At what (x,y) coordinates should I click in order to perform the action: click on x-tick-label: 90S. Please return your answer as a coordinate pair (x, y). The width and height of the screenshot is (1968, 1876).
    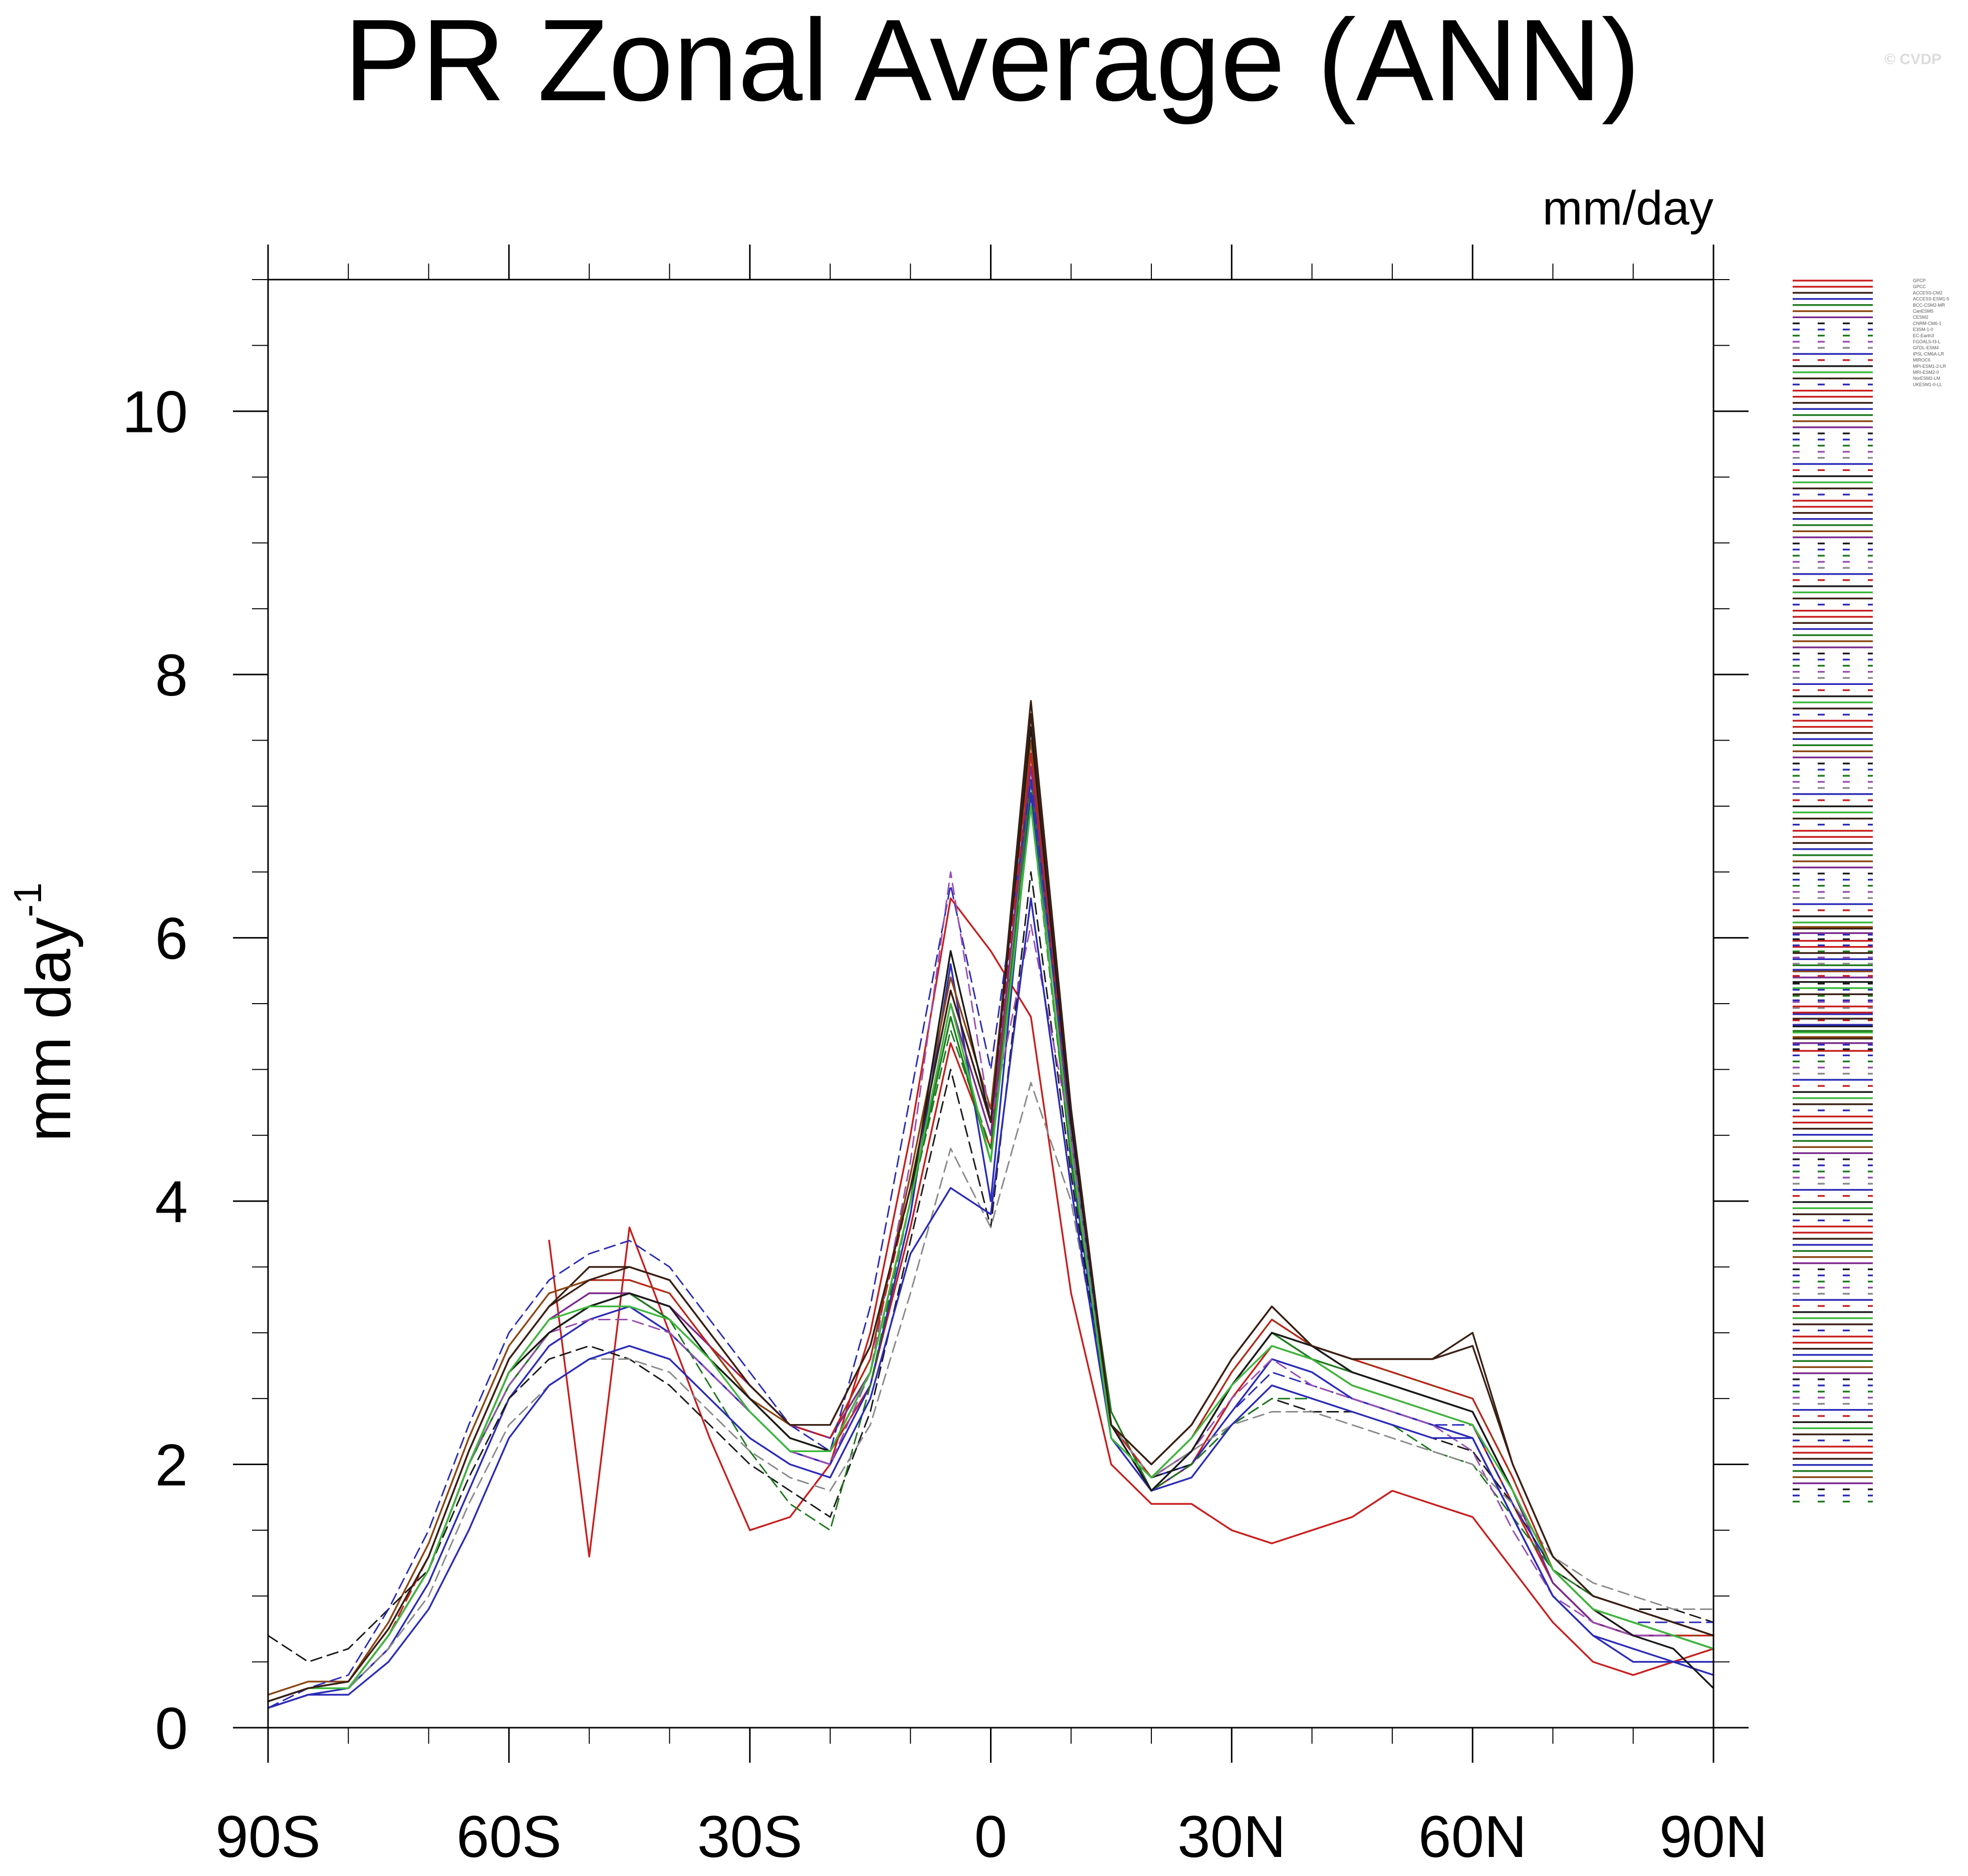
    Looking at the image, I should click on (268, 1837).